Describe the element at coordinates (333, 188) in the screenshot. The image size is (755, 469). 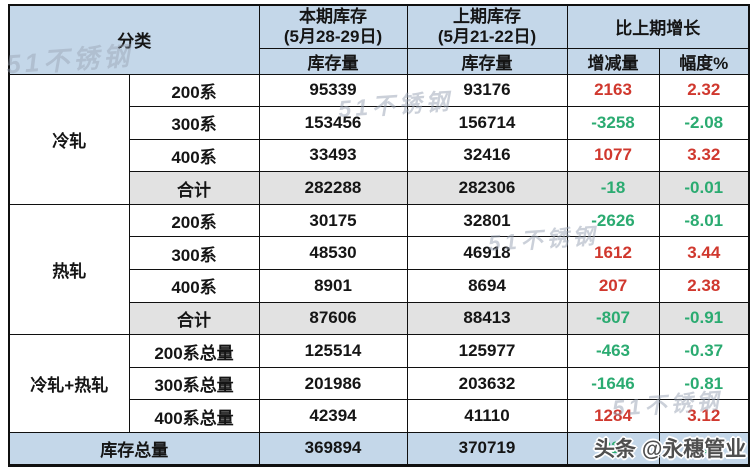
I see `current-value: 282288` at that location.